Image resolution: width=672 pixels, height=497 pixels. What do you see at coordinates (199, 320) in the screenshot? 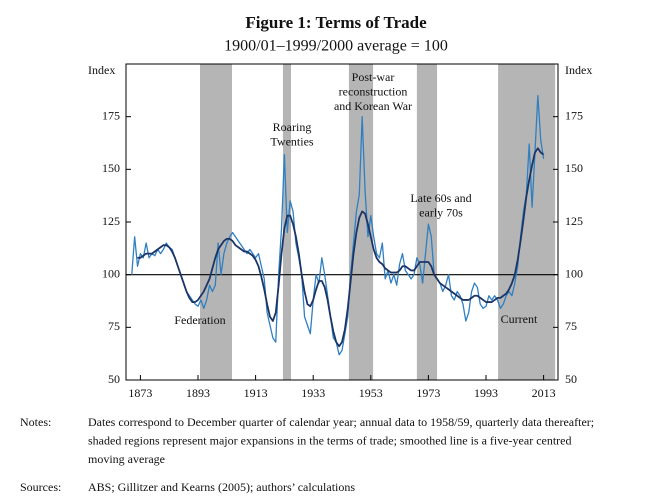
I see `annotation: Federation` at bounding box center [199, 320].